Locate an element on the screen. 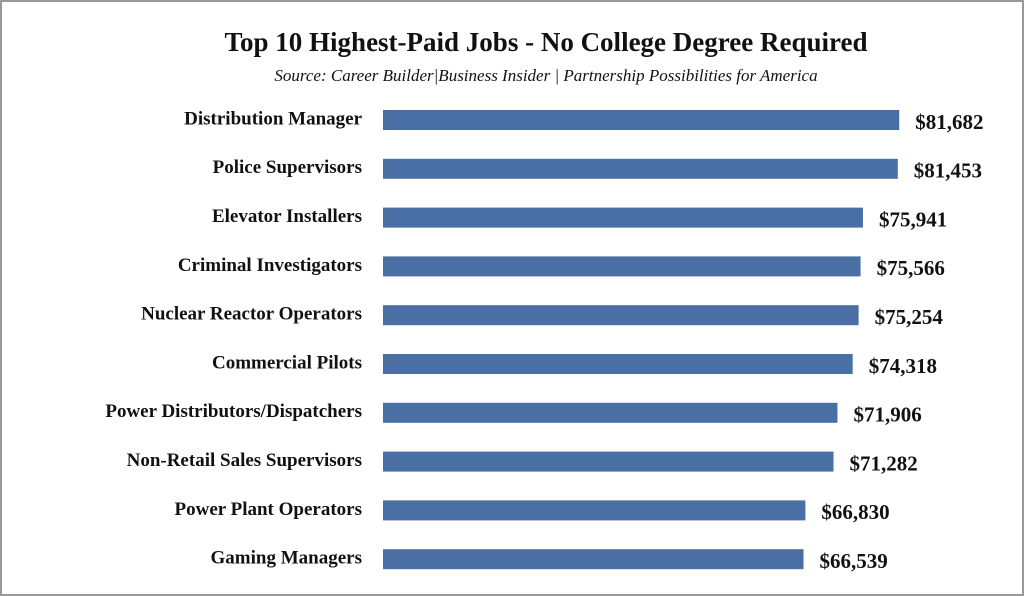  value-label: $81,453 is located at coordinates (948, 171).